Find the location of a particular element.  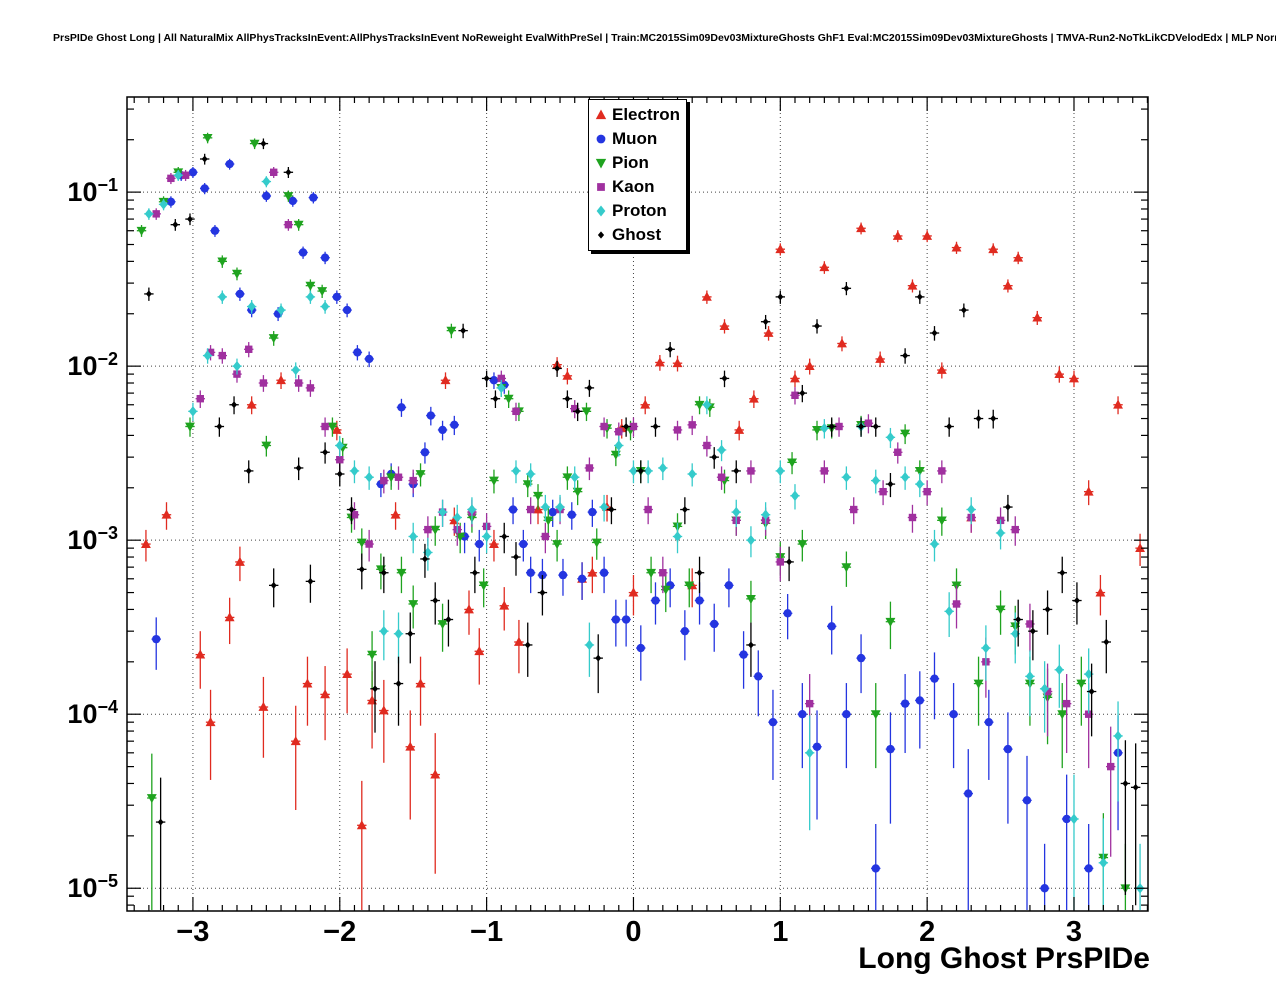

legend-item-kaon: Kaon is located at coordinates (637, 187).